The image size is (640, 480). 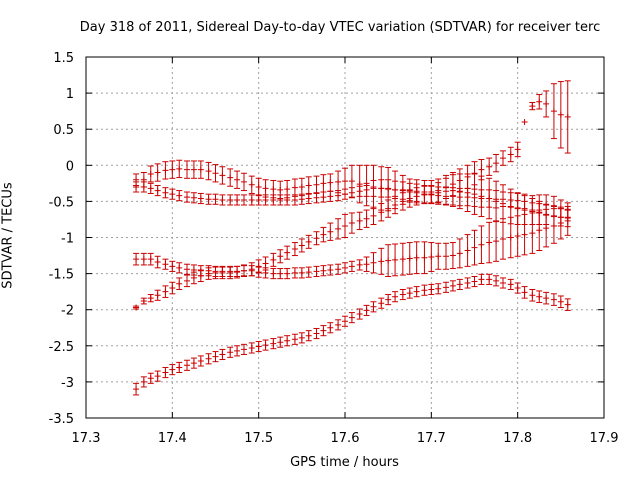 What do you see at coordinates (63, 130) in the screenshot?
I see `y-tick-label: 0.5` at bounding box center [63, 130].